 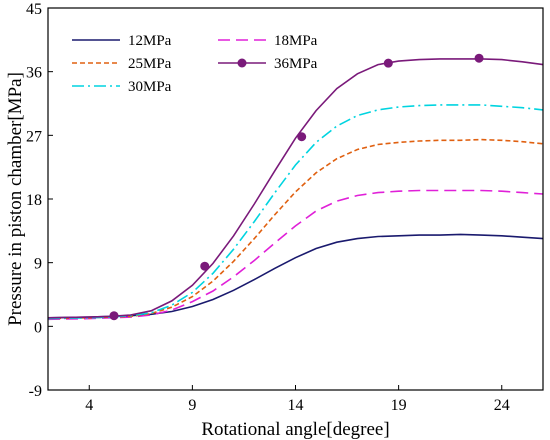 What do you see at coordinates (34, 73) in the screenshot?
I see `y-tick-label: 36` at bounding box center [34, 73].